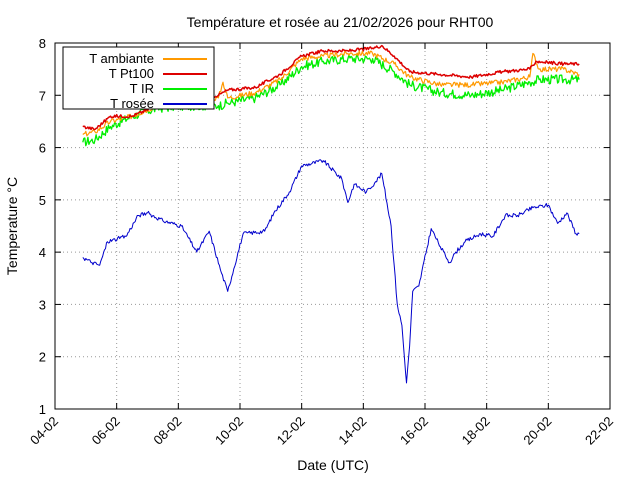 The height and width of the screenshot is (480, 640). I want to click on x-tick-label: 14-02, so click(352, 431).